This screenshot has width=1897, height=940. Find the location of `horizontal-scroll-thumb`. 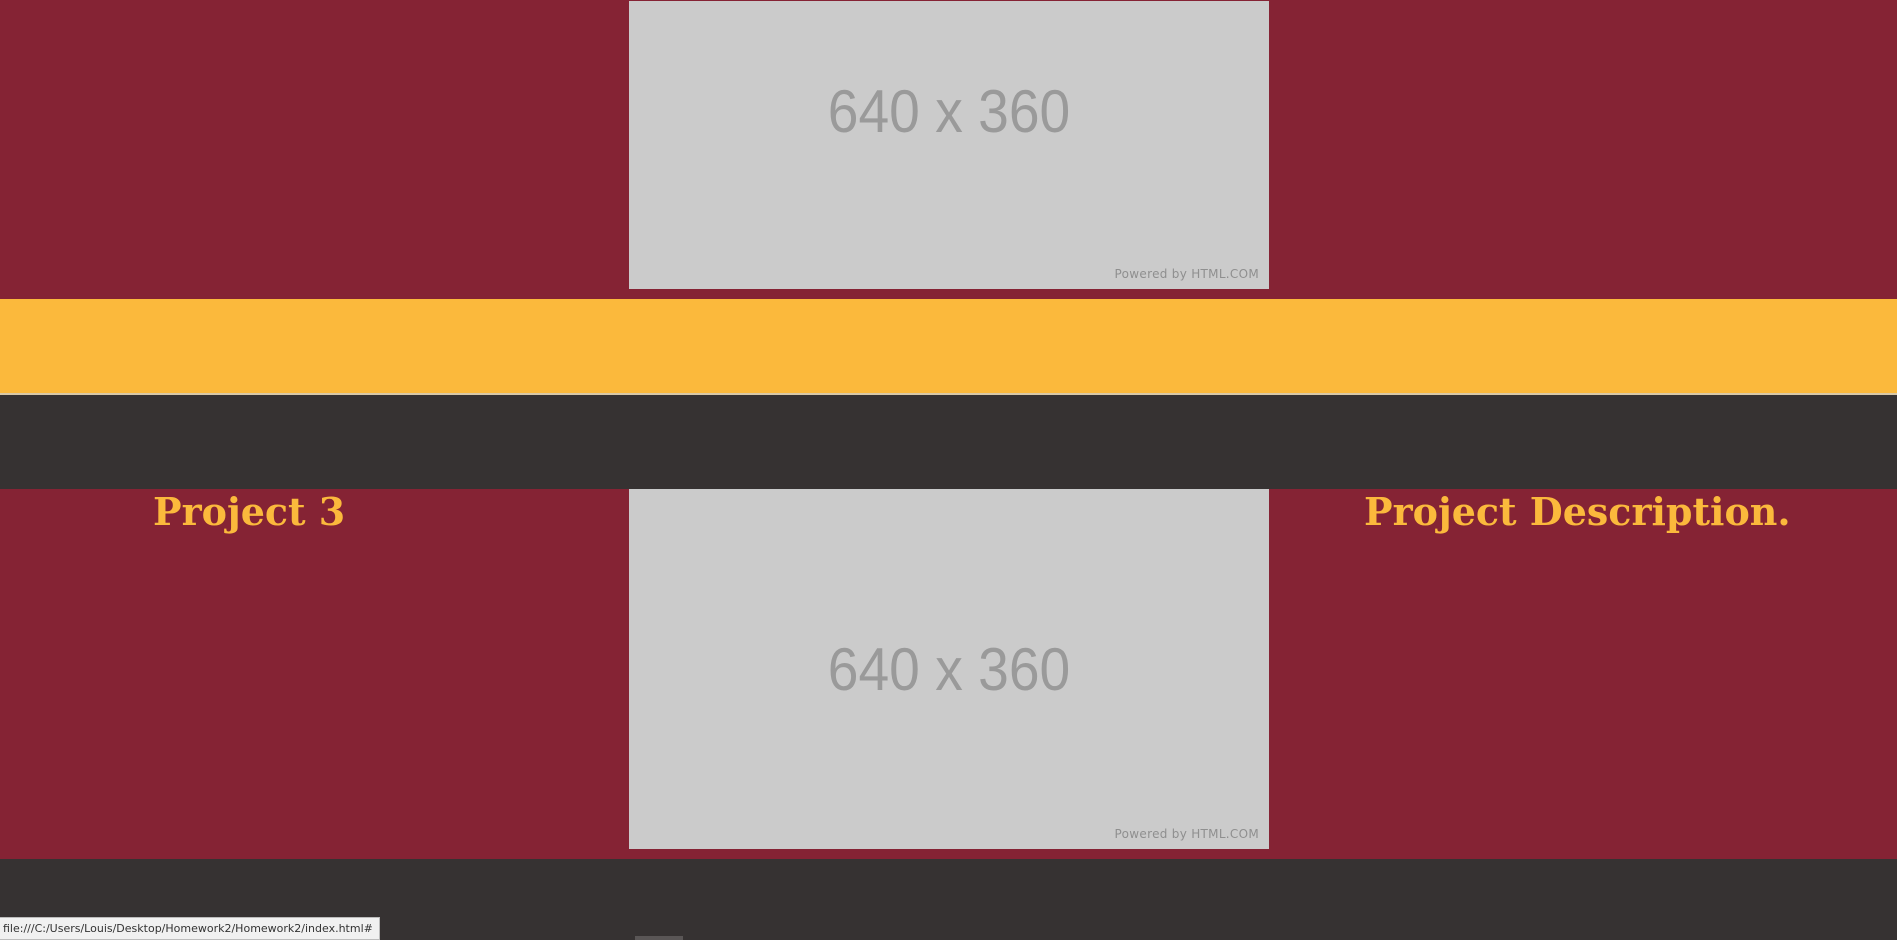

horizontal-scroll-thumb is located at coordinates (659, 938).